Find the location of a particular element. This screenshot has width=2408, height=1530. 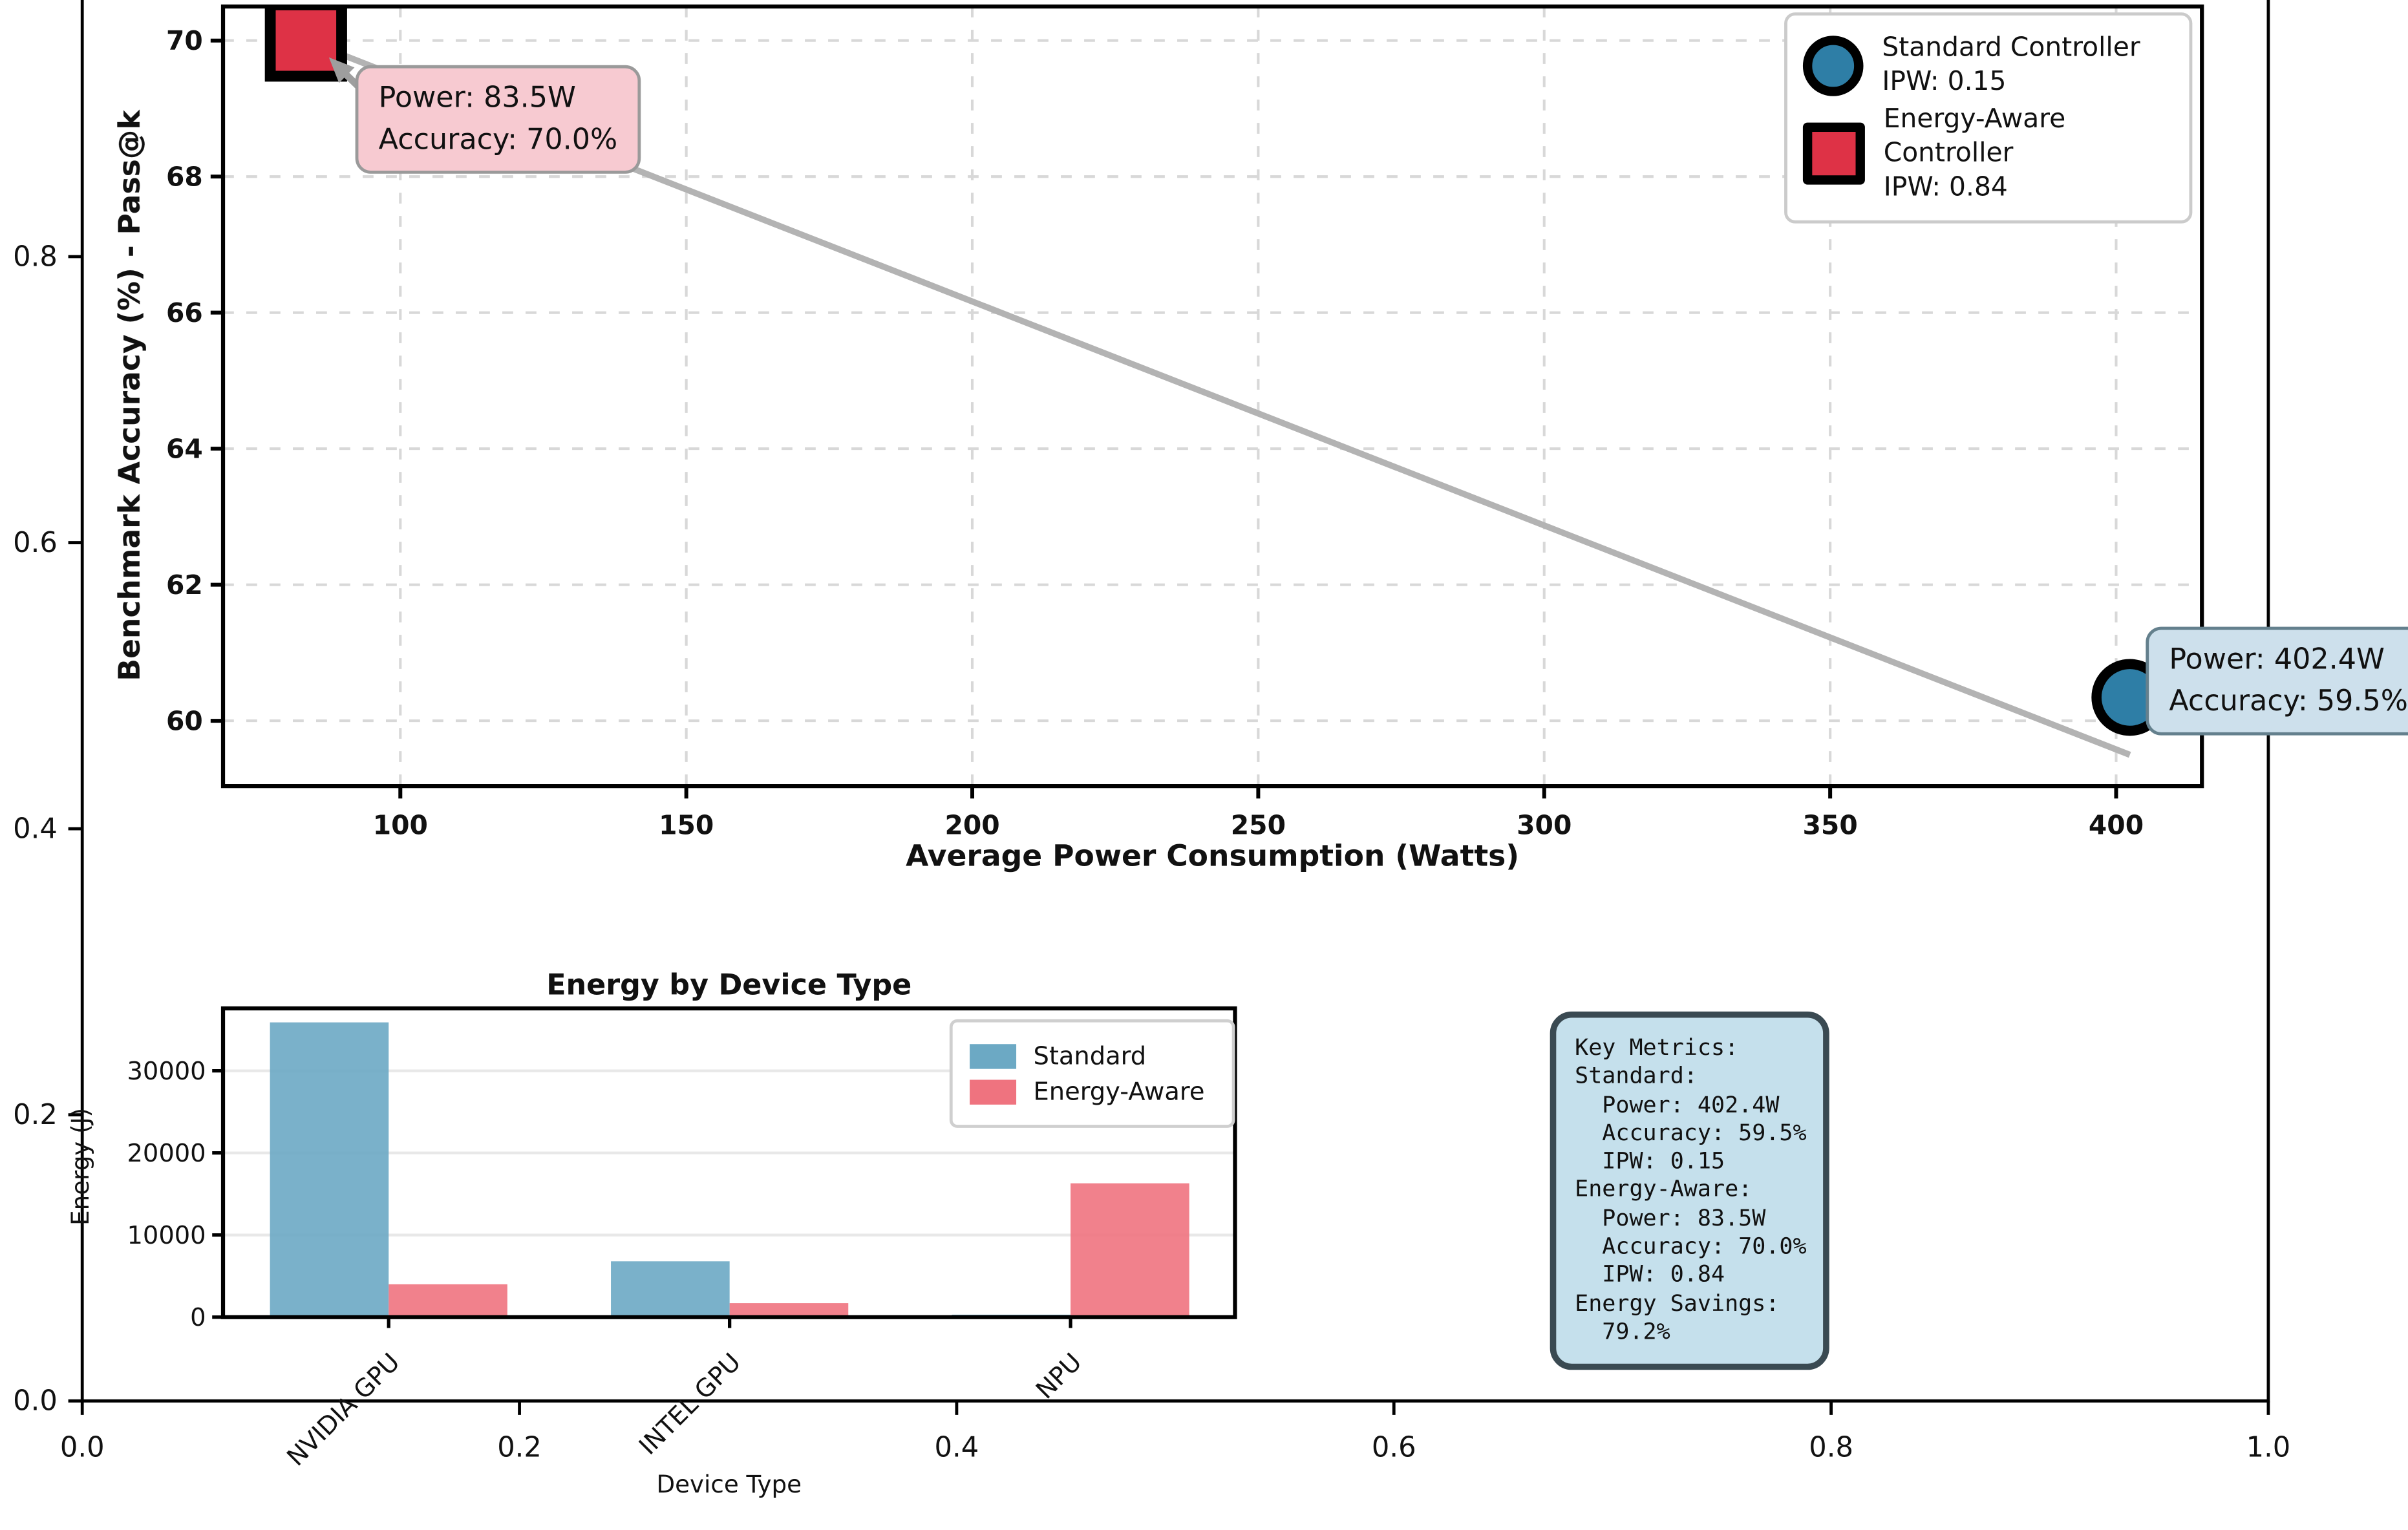

scatter-y-tick-label: 66 is located at coordinates (184, 312).